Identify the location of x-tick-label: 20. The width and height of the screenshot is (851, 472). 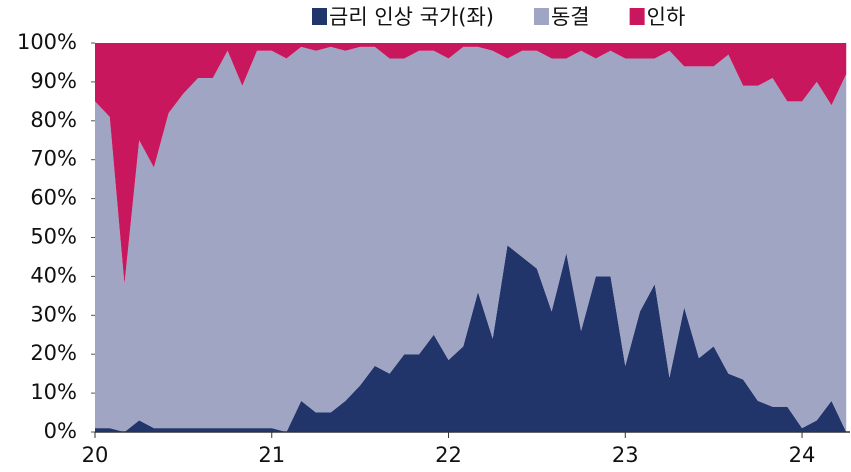
(95, 455).